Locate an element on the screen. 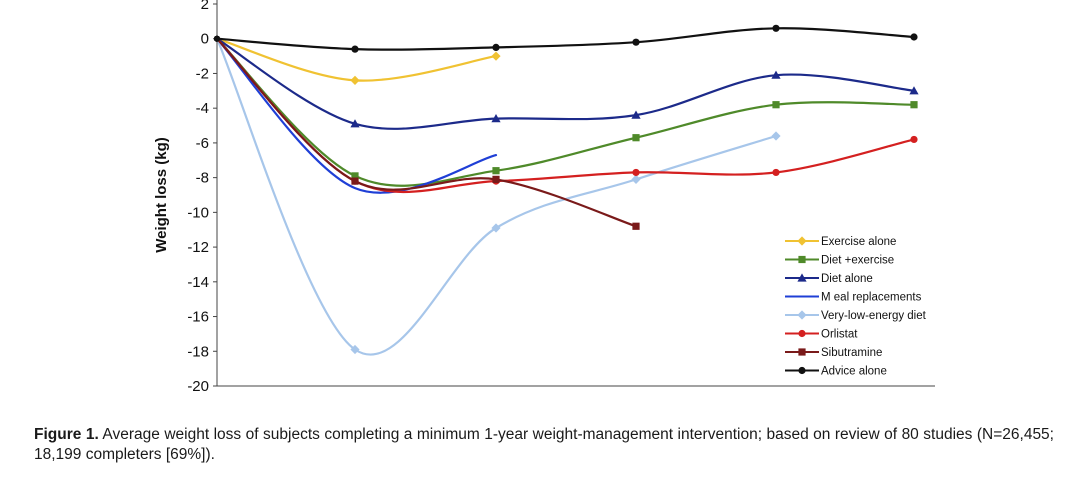  y-tick-label: -16 is located at coordinates (198, 317).